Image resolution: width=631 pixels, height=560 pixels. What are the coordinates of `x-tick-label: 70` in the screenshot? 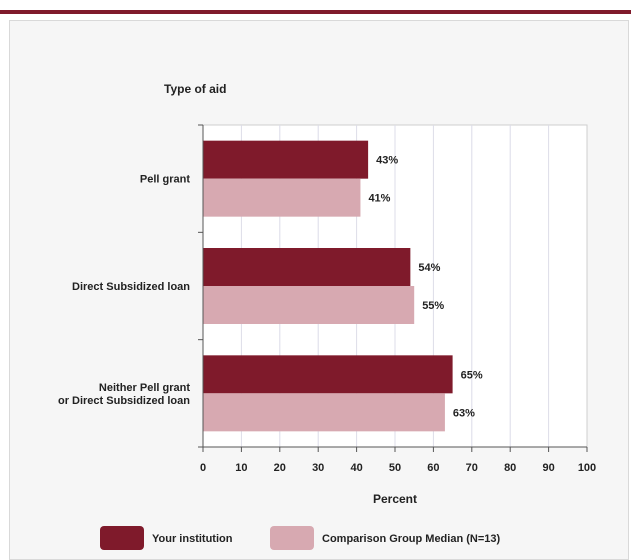 It's located at (472, 468).